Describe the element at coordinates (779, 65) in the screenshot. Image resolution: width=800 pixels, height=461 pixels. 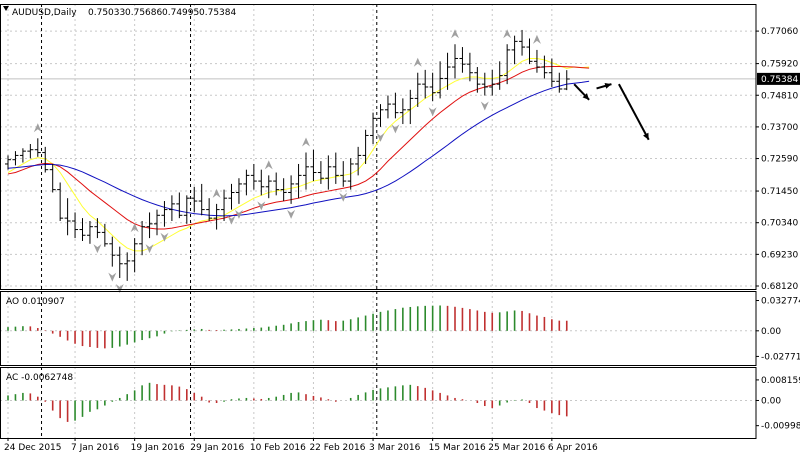
I see `price-tick-label: 0.75920` at that location.